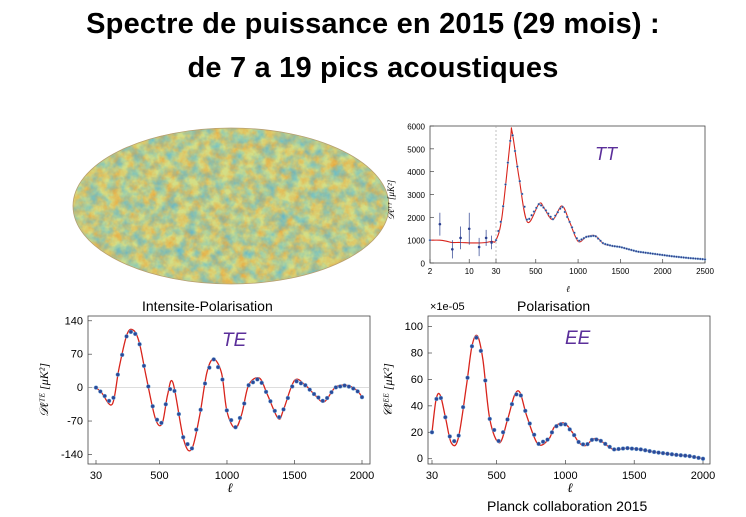 This screenshot has height=517, width=746. Describe the element at coordinates (231, 206) in the screenshot. I see `cmb-sky-map-icon` at that location.